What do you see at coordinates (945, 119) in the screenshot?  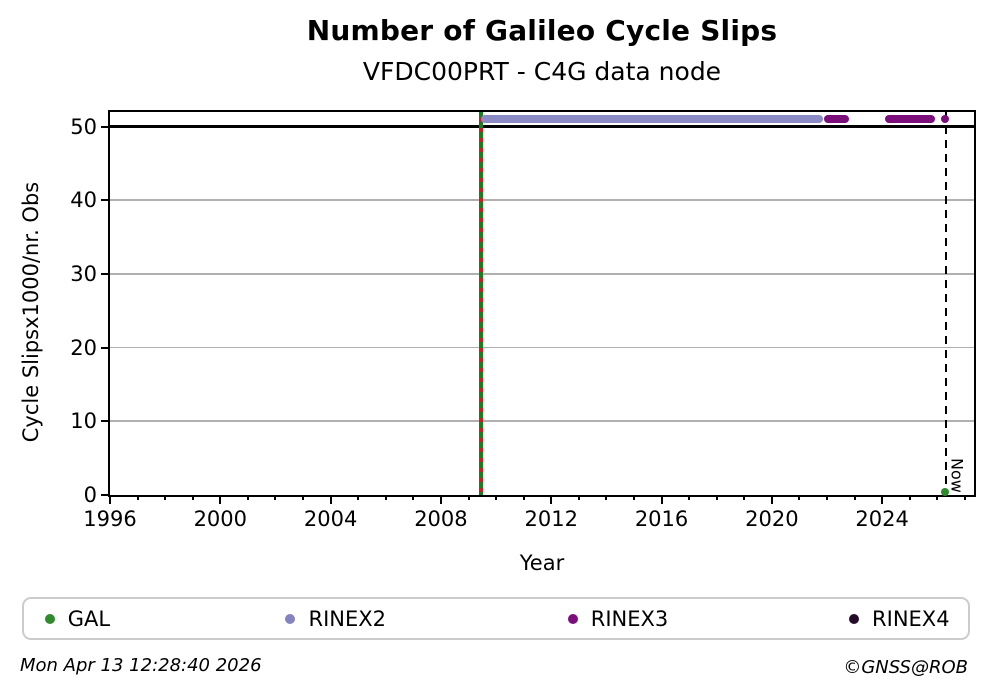 I see `series-point-rinex3` at bounding box center [945, 119].